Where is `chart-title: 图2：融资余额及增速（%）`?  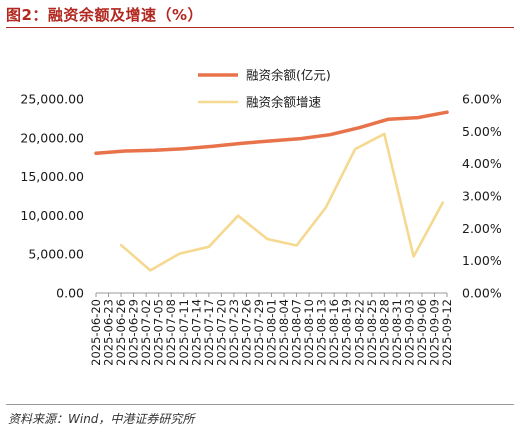
chart-title: 图2：融资余额及增速（%） is located at coordinates (104, 15).